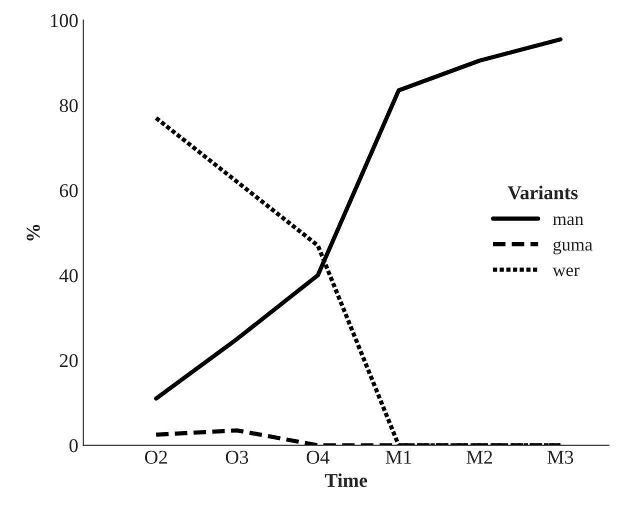  I want to click on x-tick-label: O2, so click(156, 457).